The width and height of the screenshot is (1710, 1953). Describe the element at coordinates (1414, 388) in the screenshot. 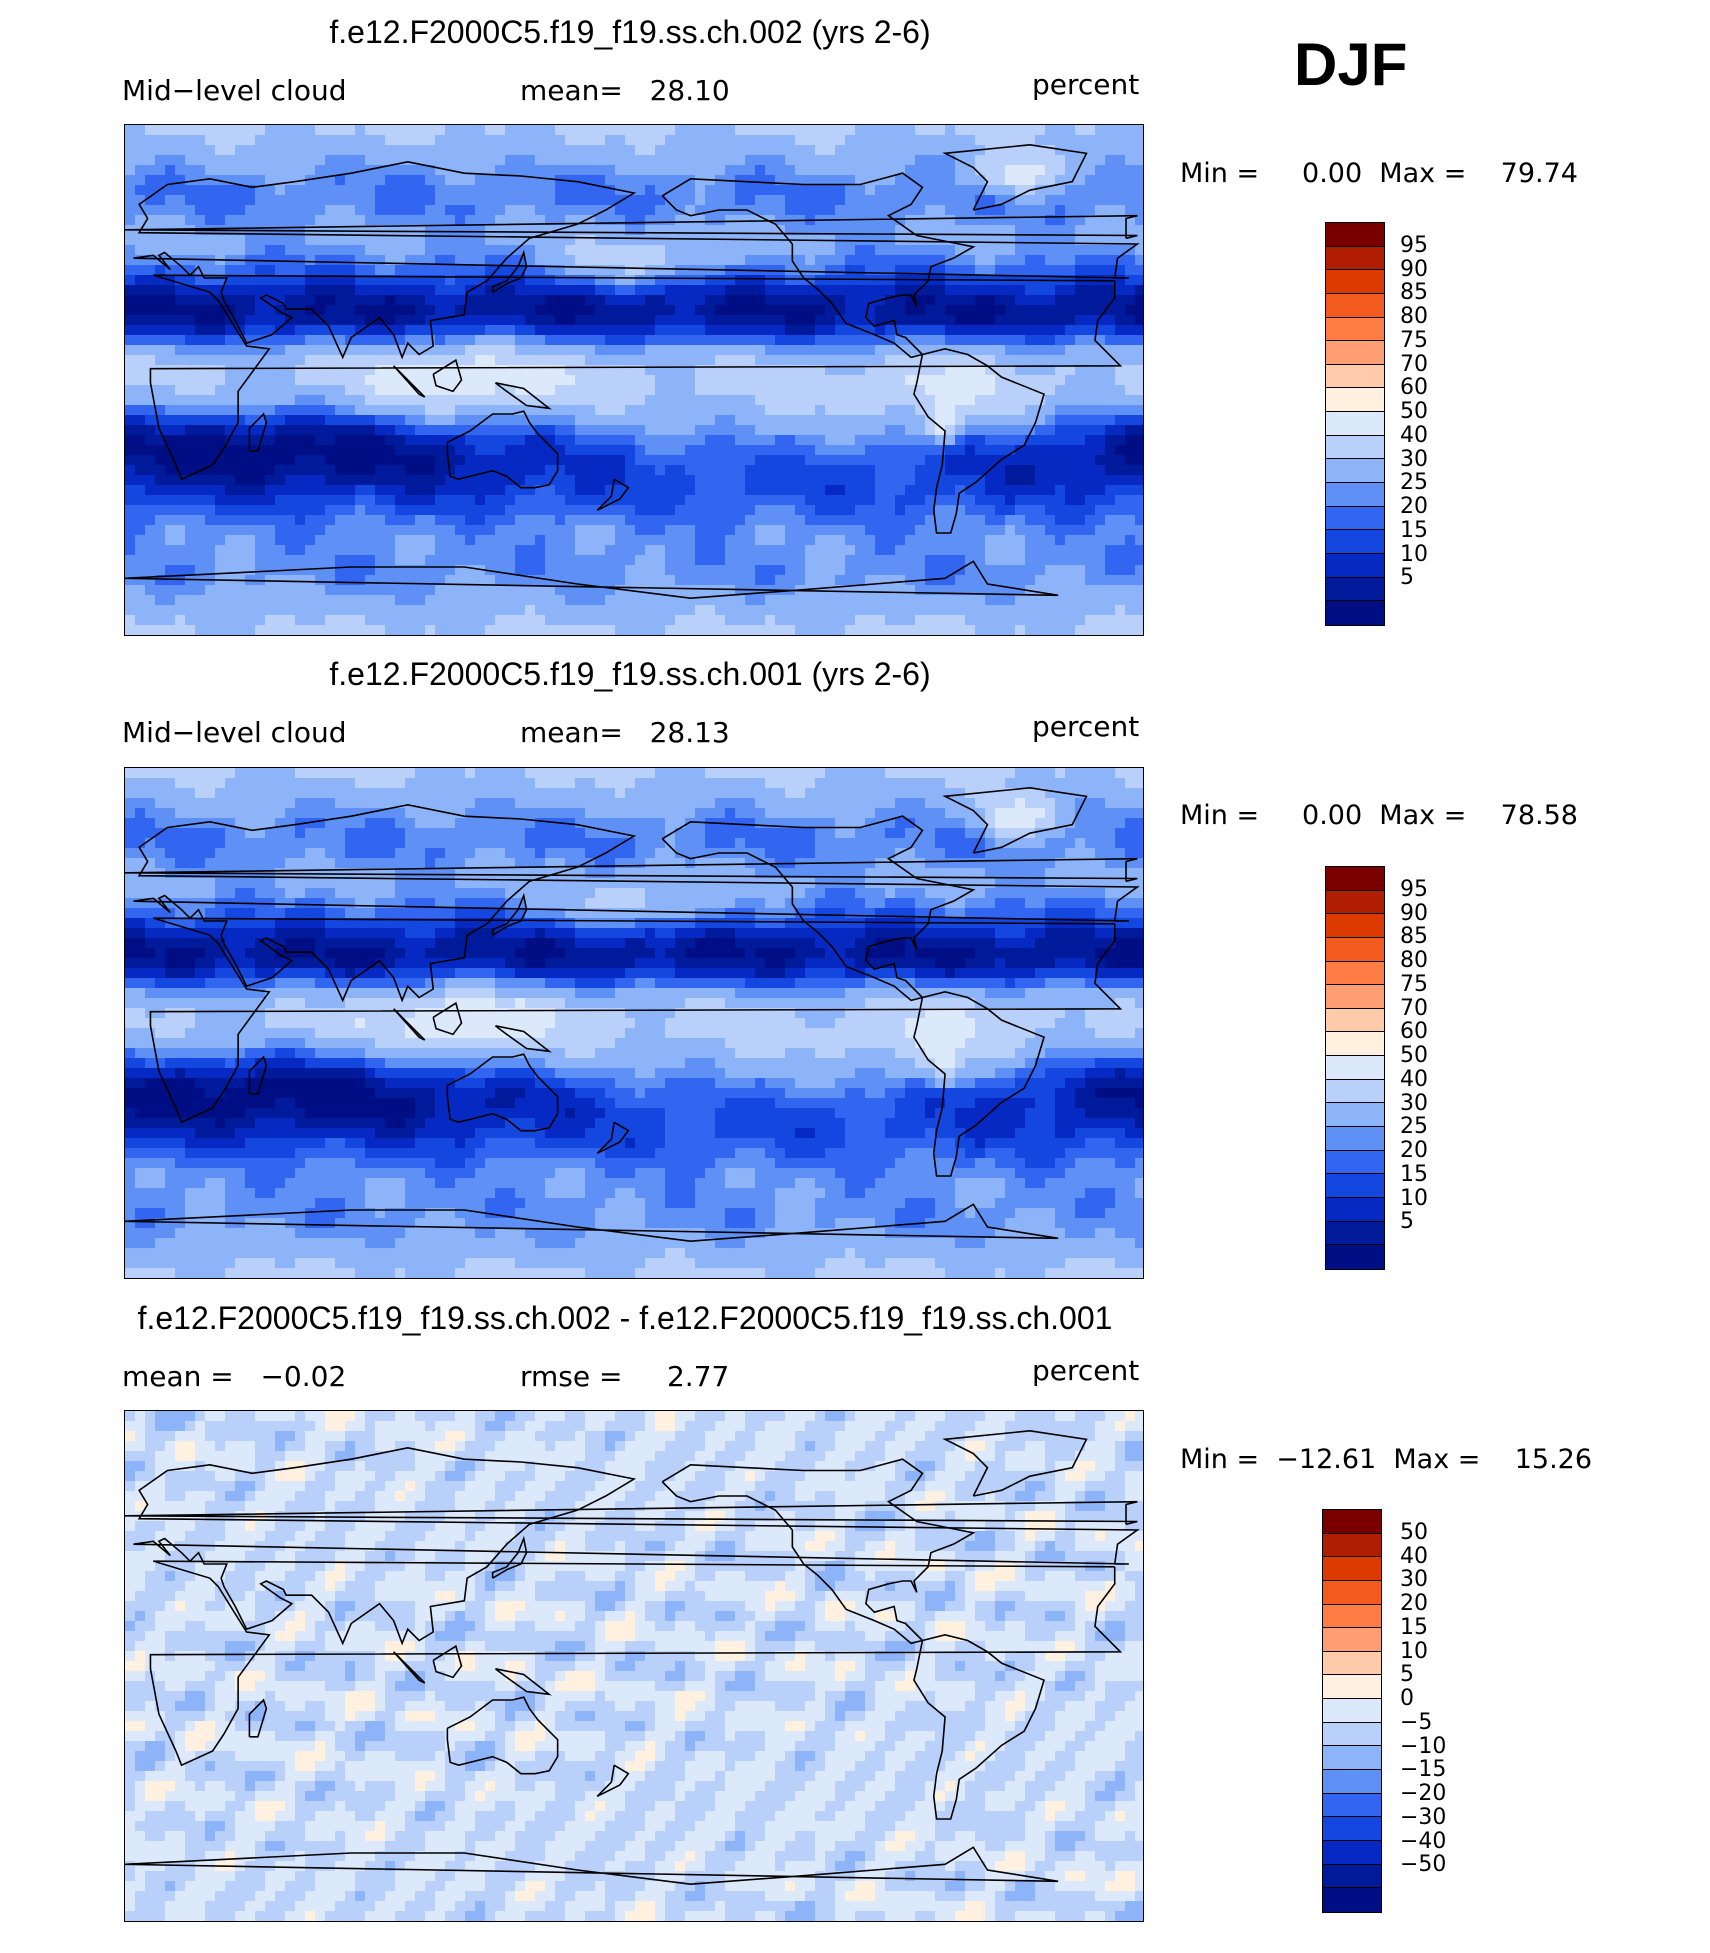

I see `colorbar-tick-label: 60` at that location.